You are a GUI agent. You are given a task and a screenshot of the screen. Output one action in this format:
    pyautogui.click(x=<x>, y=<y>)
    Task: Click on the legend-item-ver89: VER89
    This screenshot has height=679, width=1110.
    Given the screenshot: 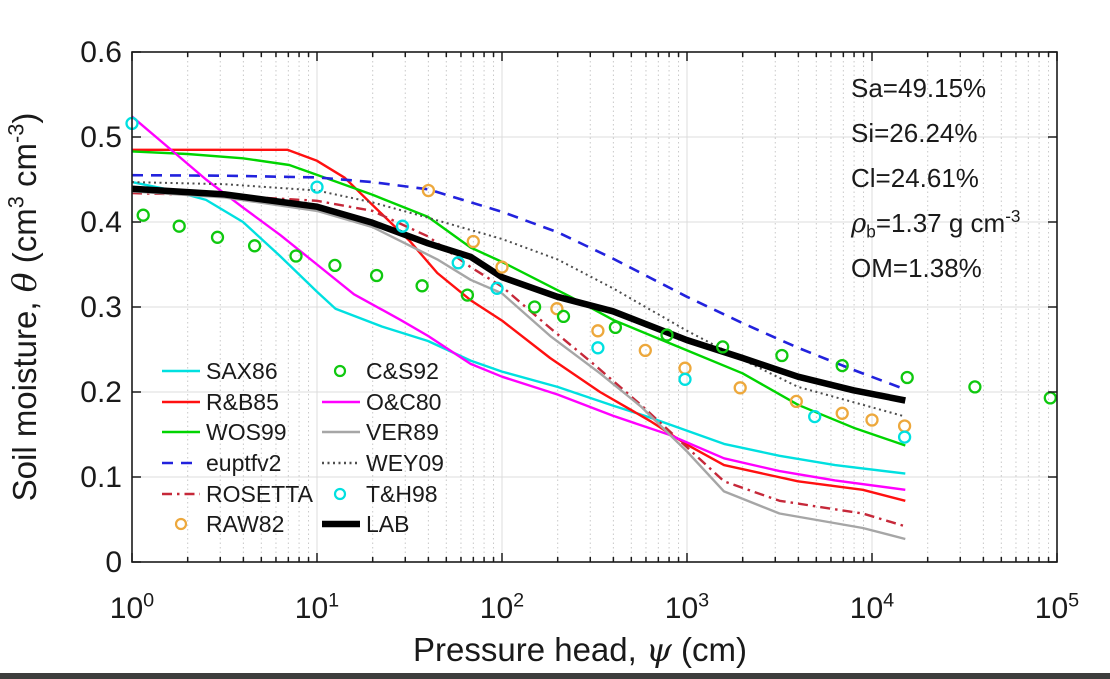 What is the action you would take?
    pyautogui.click(x=380, y=432)
    